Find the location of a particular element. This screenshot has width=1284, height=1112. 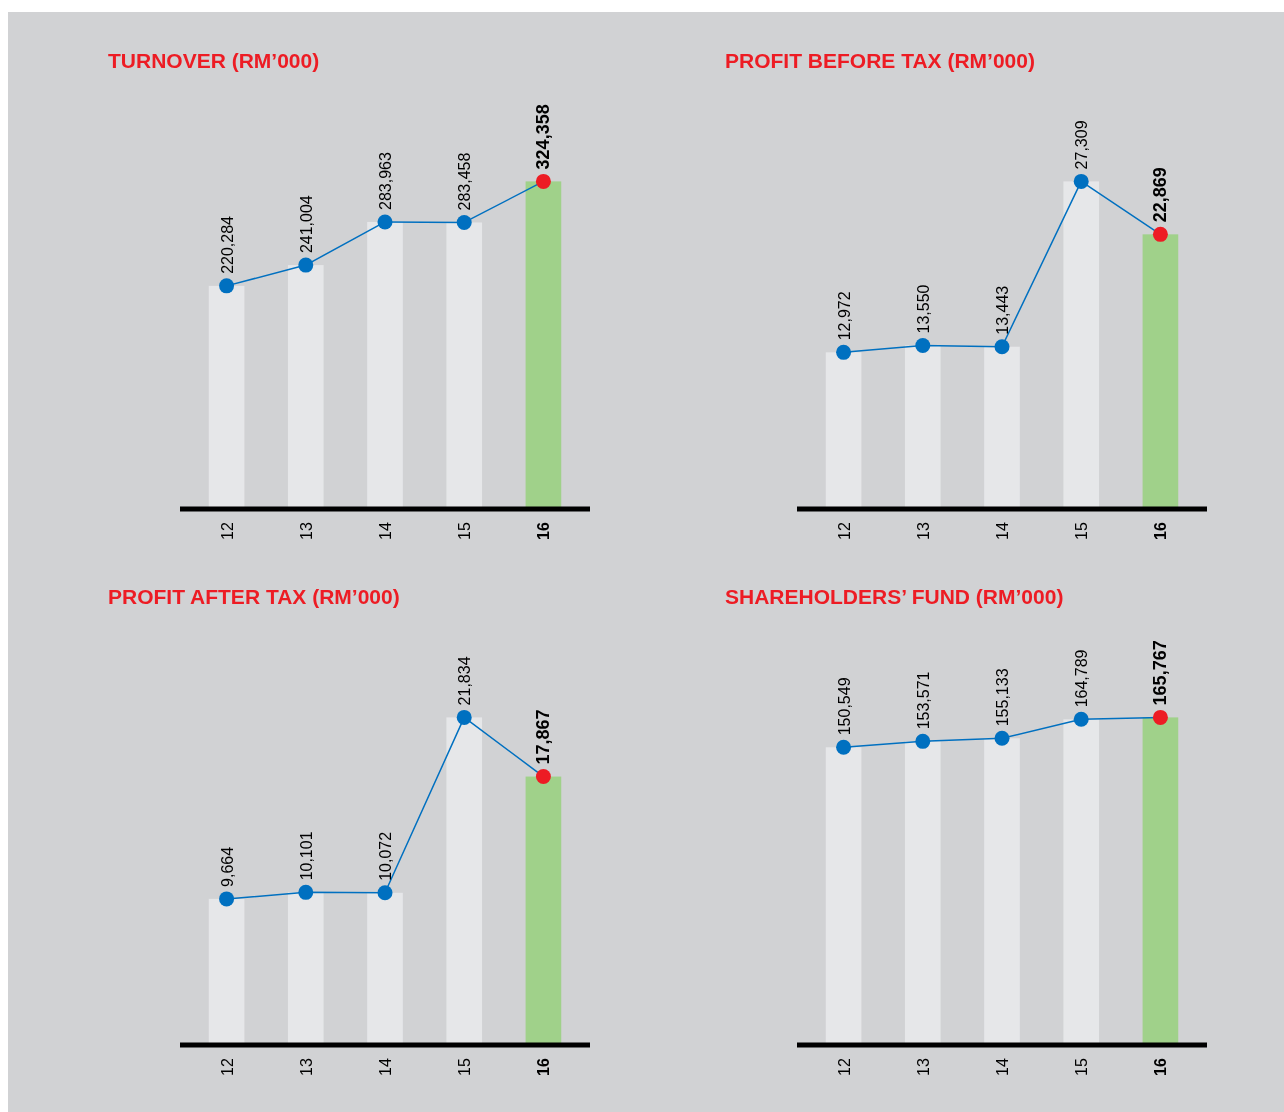

data-label: 165,767 is located at coordinates (1160, 673).